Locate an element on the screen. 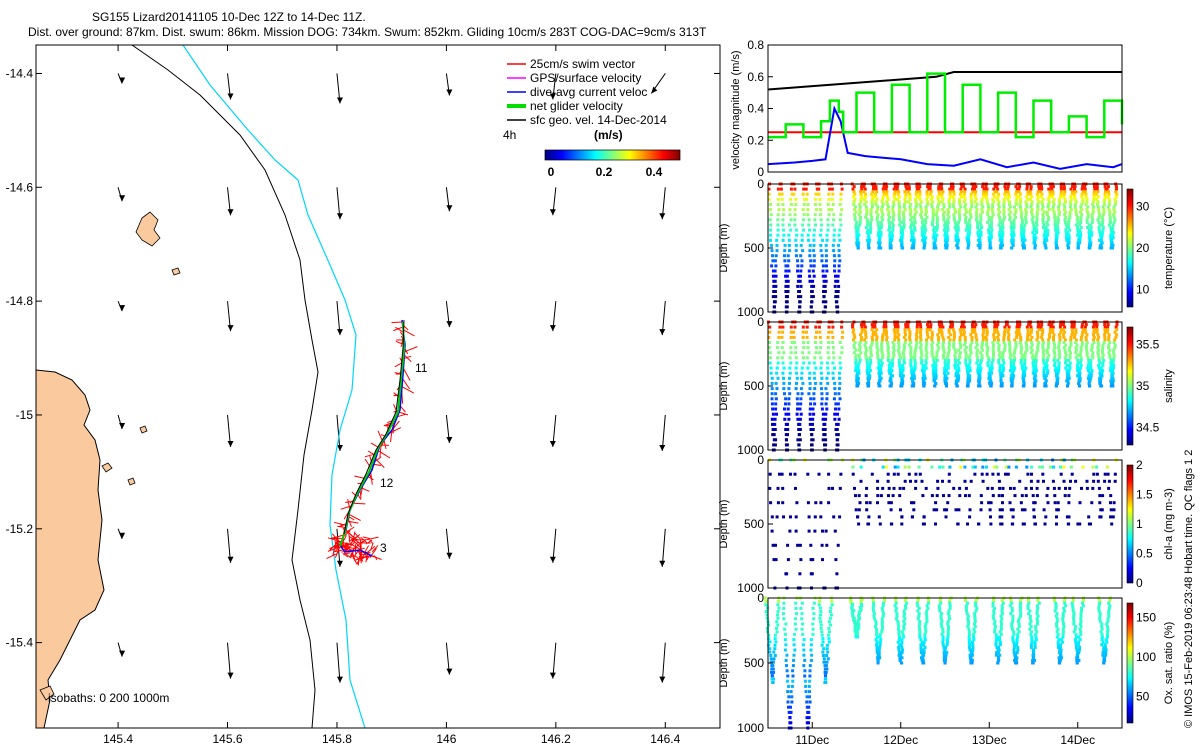 The image size is (1200, 750). land-mainland is located at coordinates (70, 548).